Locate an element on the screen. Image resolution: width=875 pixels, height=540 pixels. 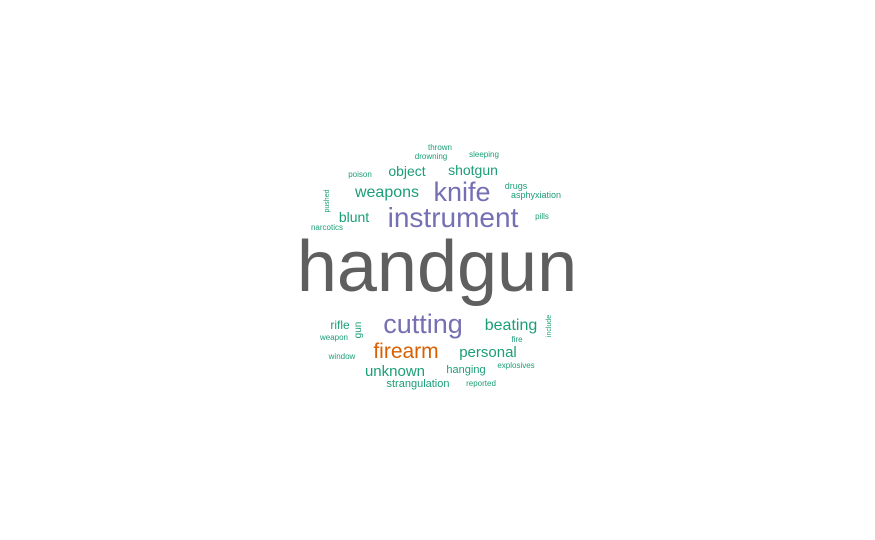
word-hanging: hanging is located at coordinates (465, 370).